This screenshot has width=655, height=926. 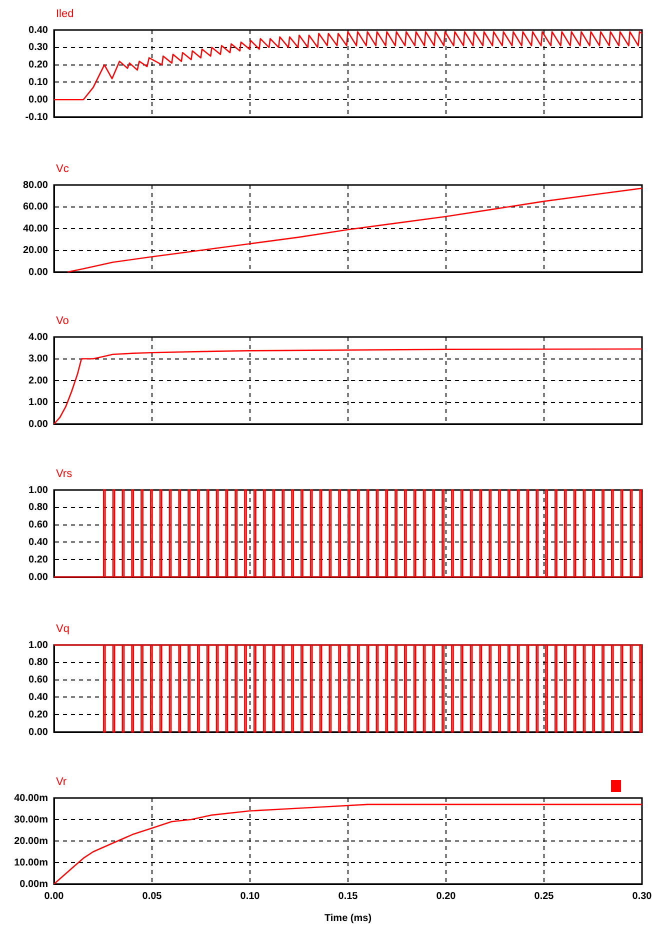 What do you see at coordinates (348, 896) in the screenshot?
I see `x-tick-label: 0.15` at bounding box center [348, 896].